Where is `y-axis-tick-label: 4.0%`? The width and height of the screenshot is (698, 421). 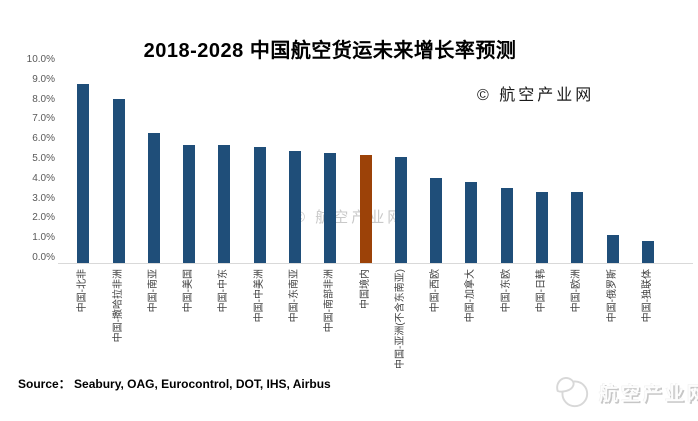
y-axis-tick-label: 4.0% is located at coordinates (43, 178).